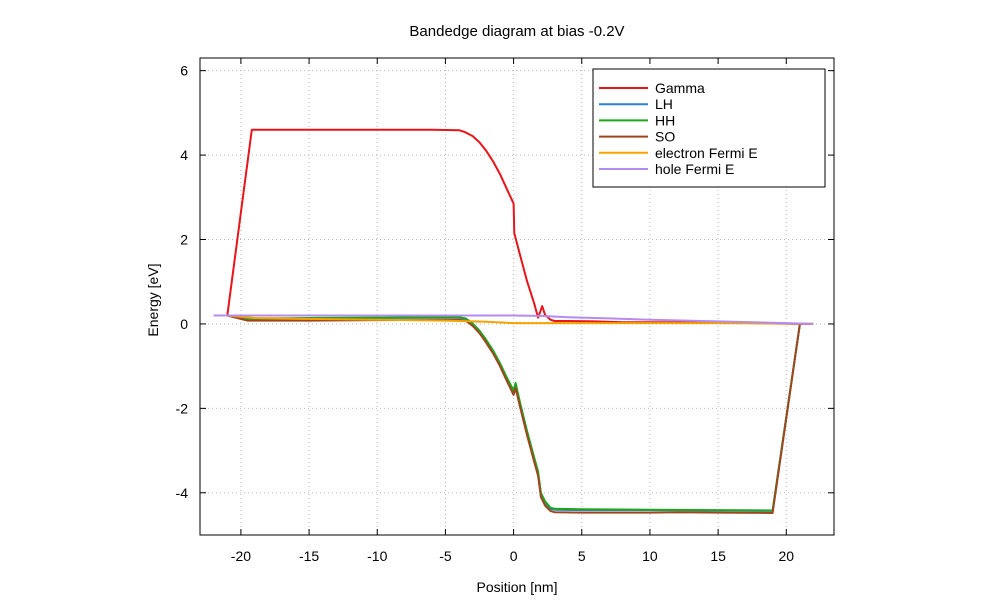 The image size is (1000, 600). What do you see at coordinates (664, 104) in the screenshot?
I see `legend-label-lh: LH` at bounding box center [664, 104].